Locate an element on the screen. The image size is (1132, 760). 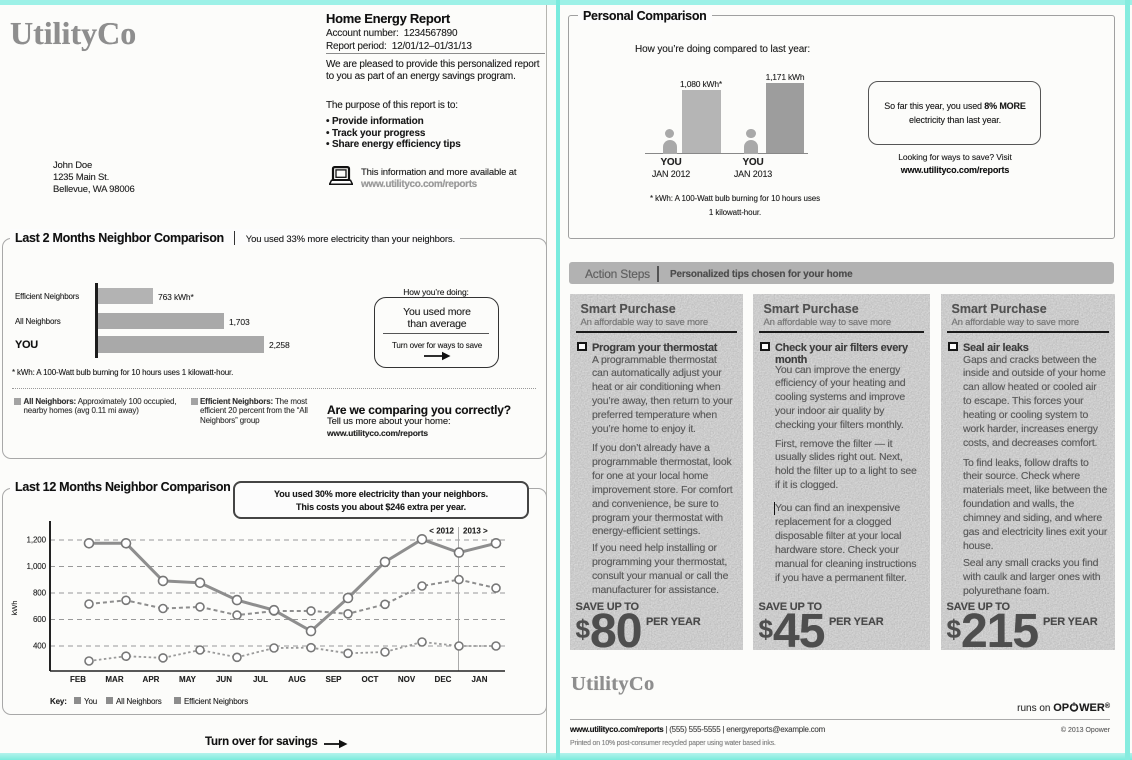
svg-text: NOV is located at coordinates (407, 679).